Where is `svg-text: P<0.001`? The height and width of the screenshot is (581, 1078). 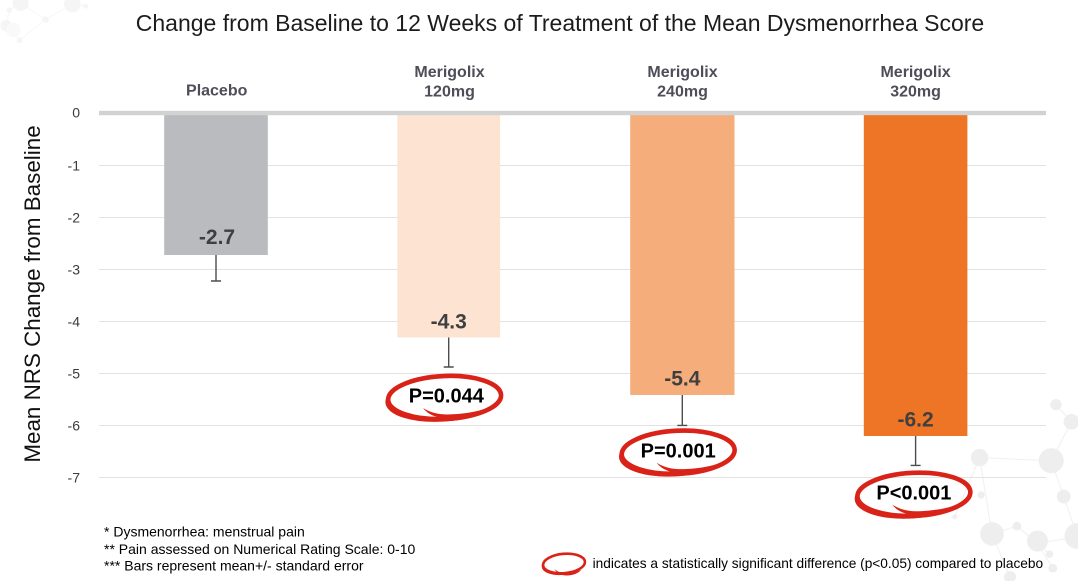
svg-text: P<0.001 is located at coordinates (913, 494).